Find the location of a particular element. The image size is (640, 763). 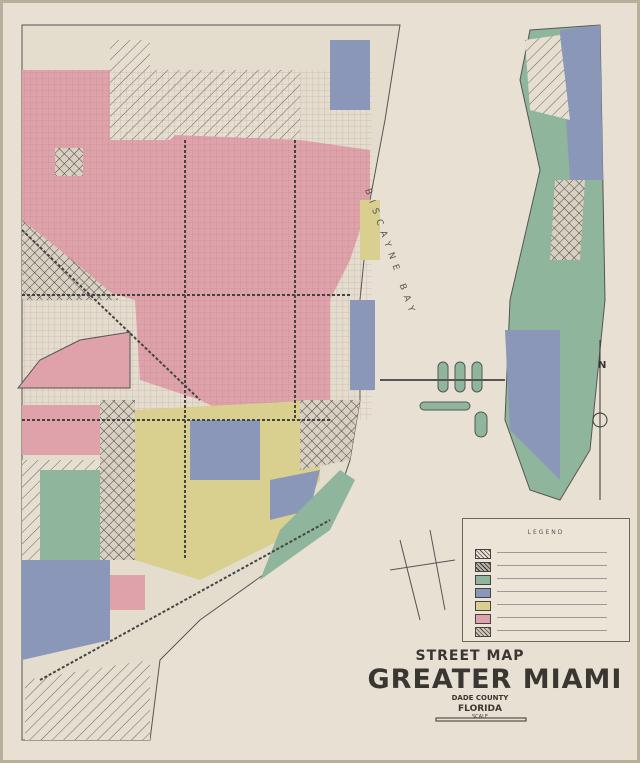

state-label: FLORIDA is located at coordinates (480, 709).